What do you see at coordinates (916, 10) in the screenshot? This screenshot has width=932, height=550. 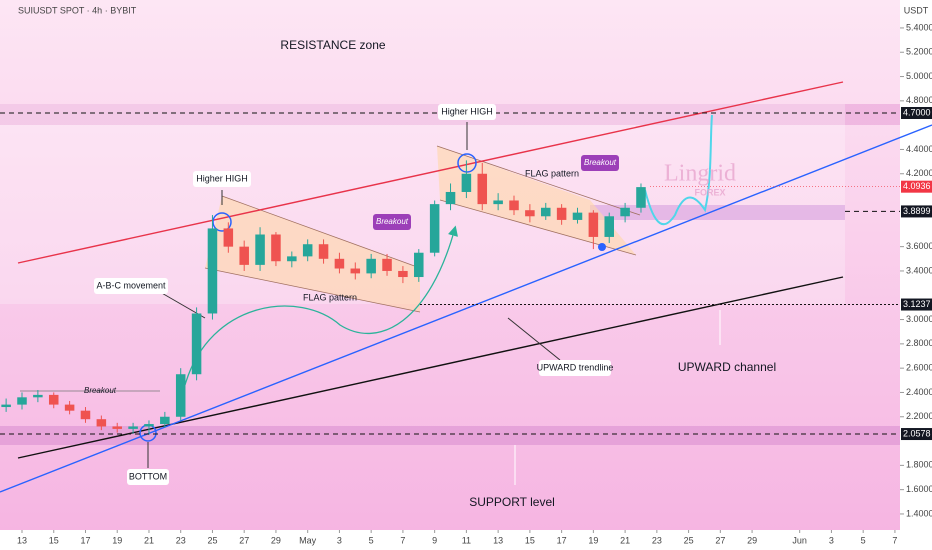 I see `currency: USDT` at bounding box center [916, 10].